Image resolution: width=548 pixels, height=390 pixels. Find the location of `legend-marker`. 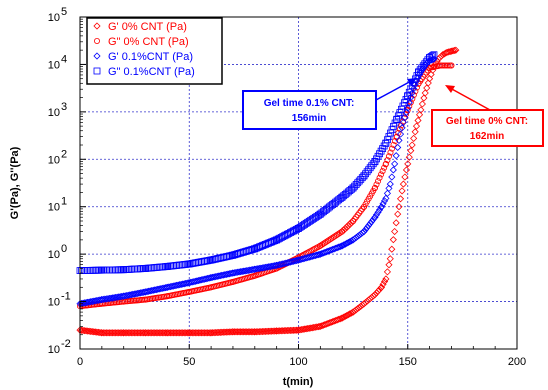

legend-marker is located at coordinates (97, 71).